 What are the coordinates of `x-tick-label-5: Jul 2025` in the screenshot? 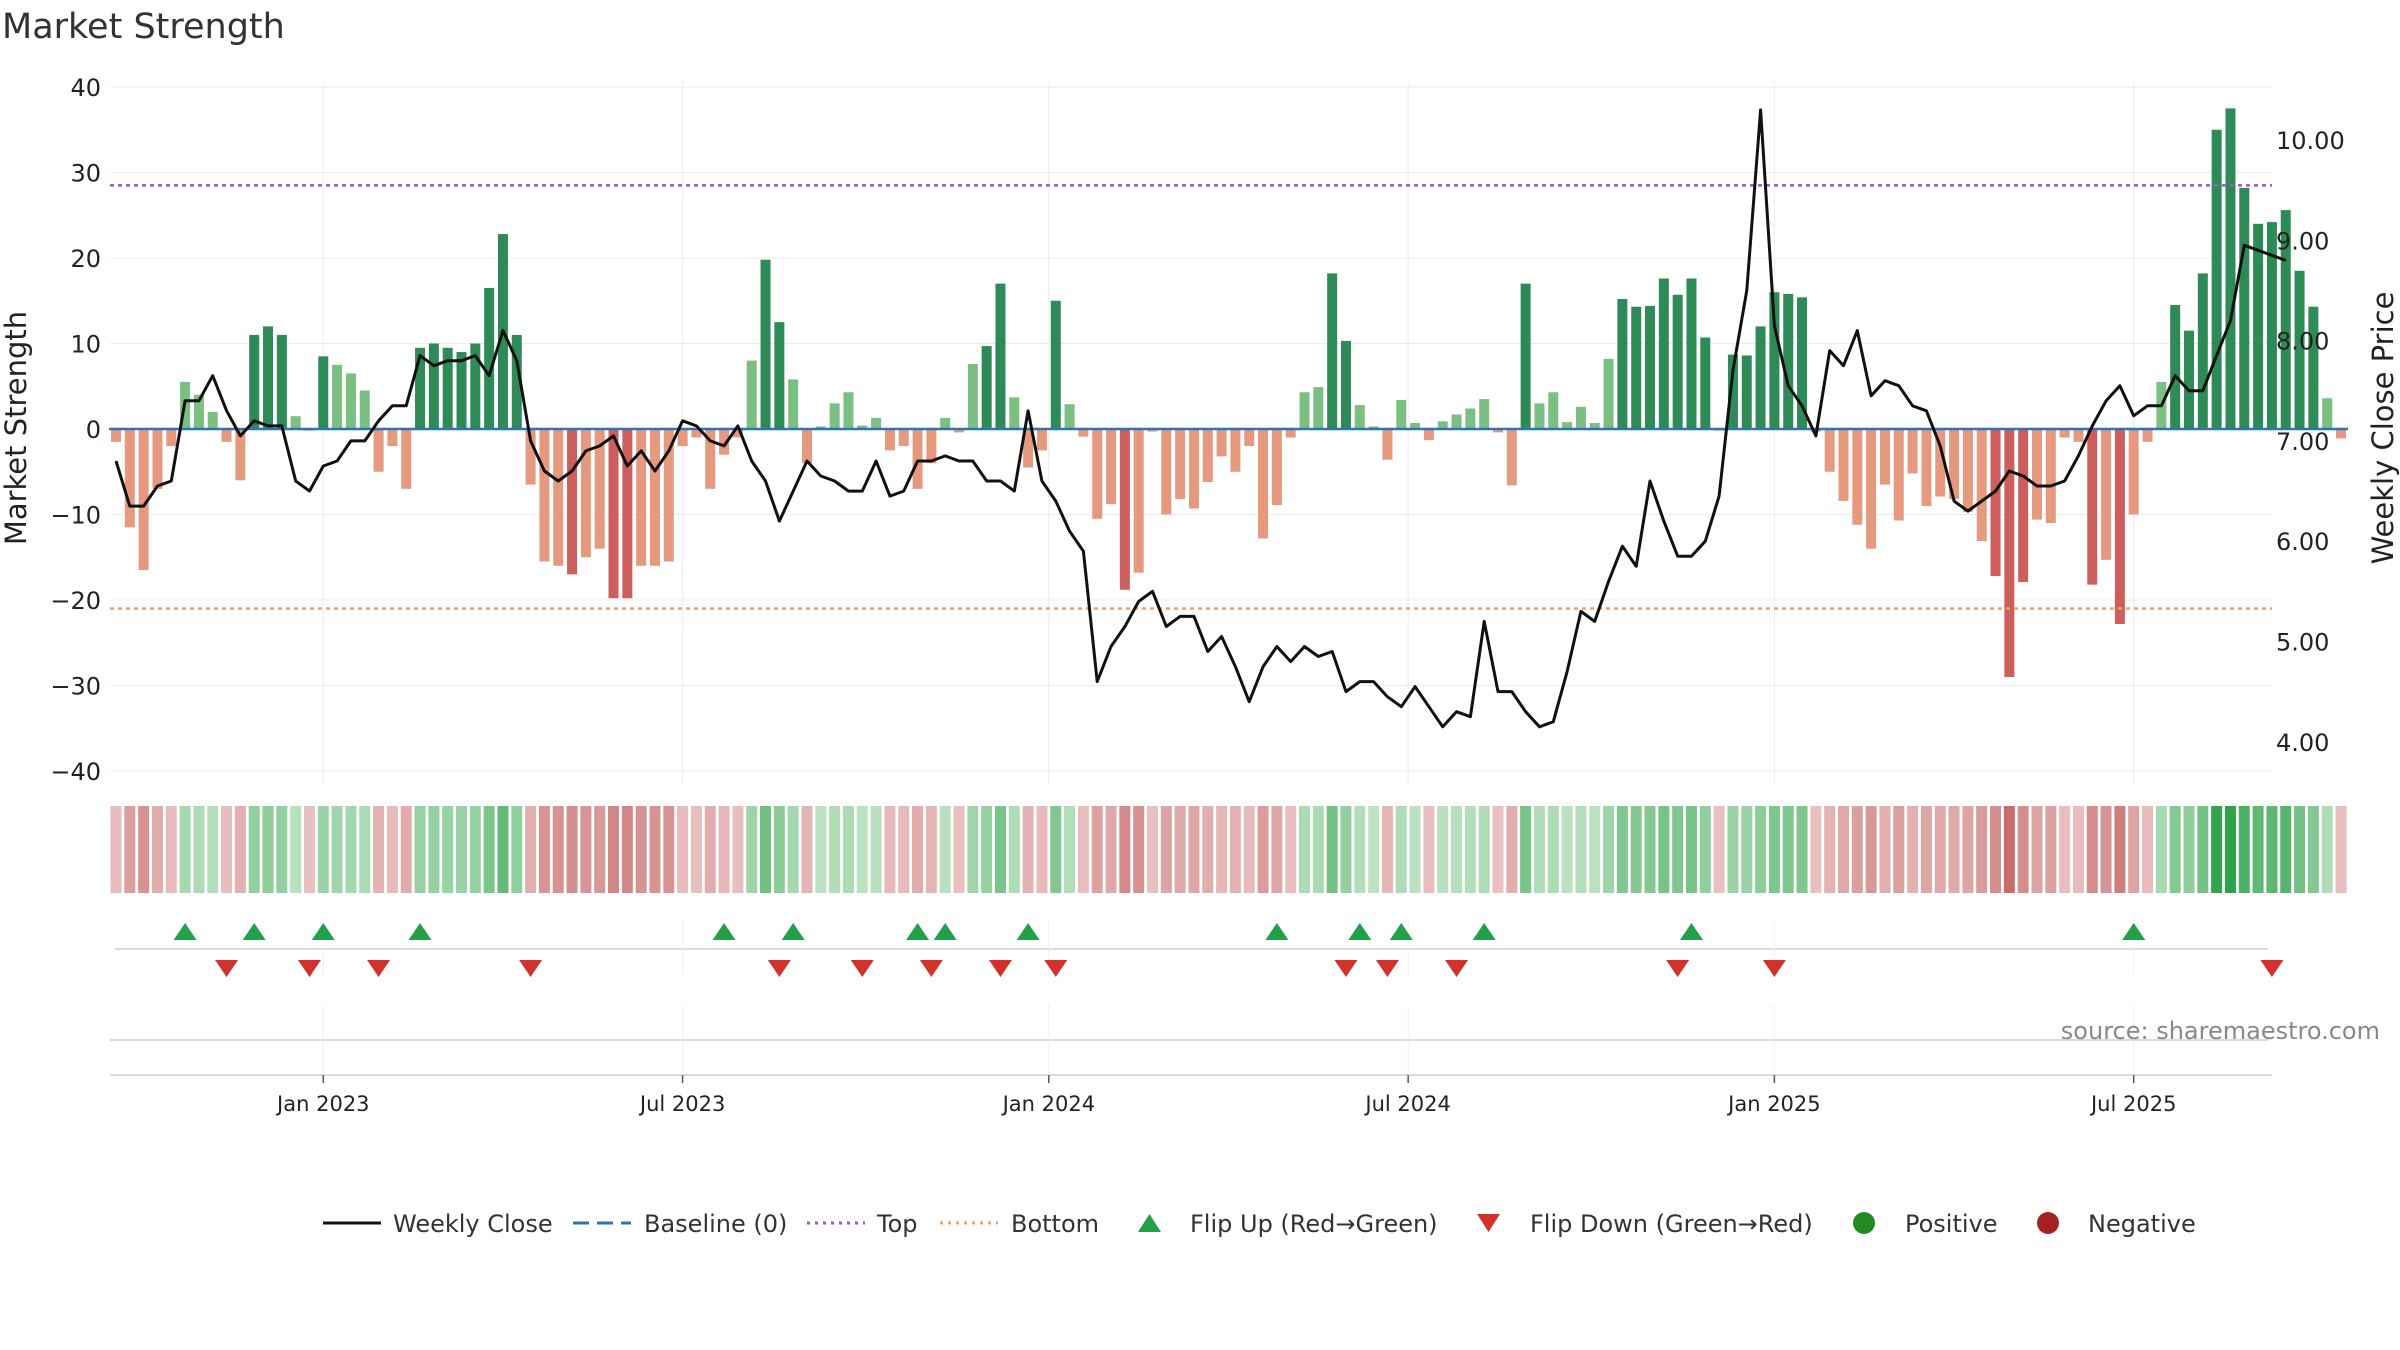 It's located at (2132, 1104).